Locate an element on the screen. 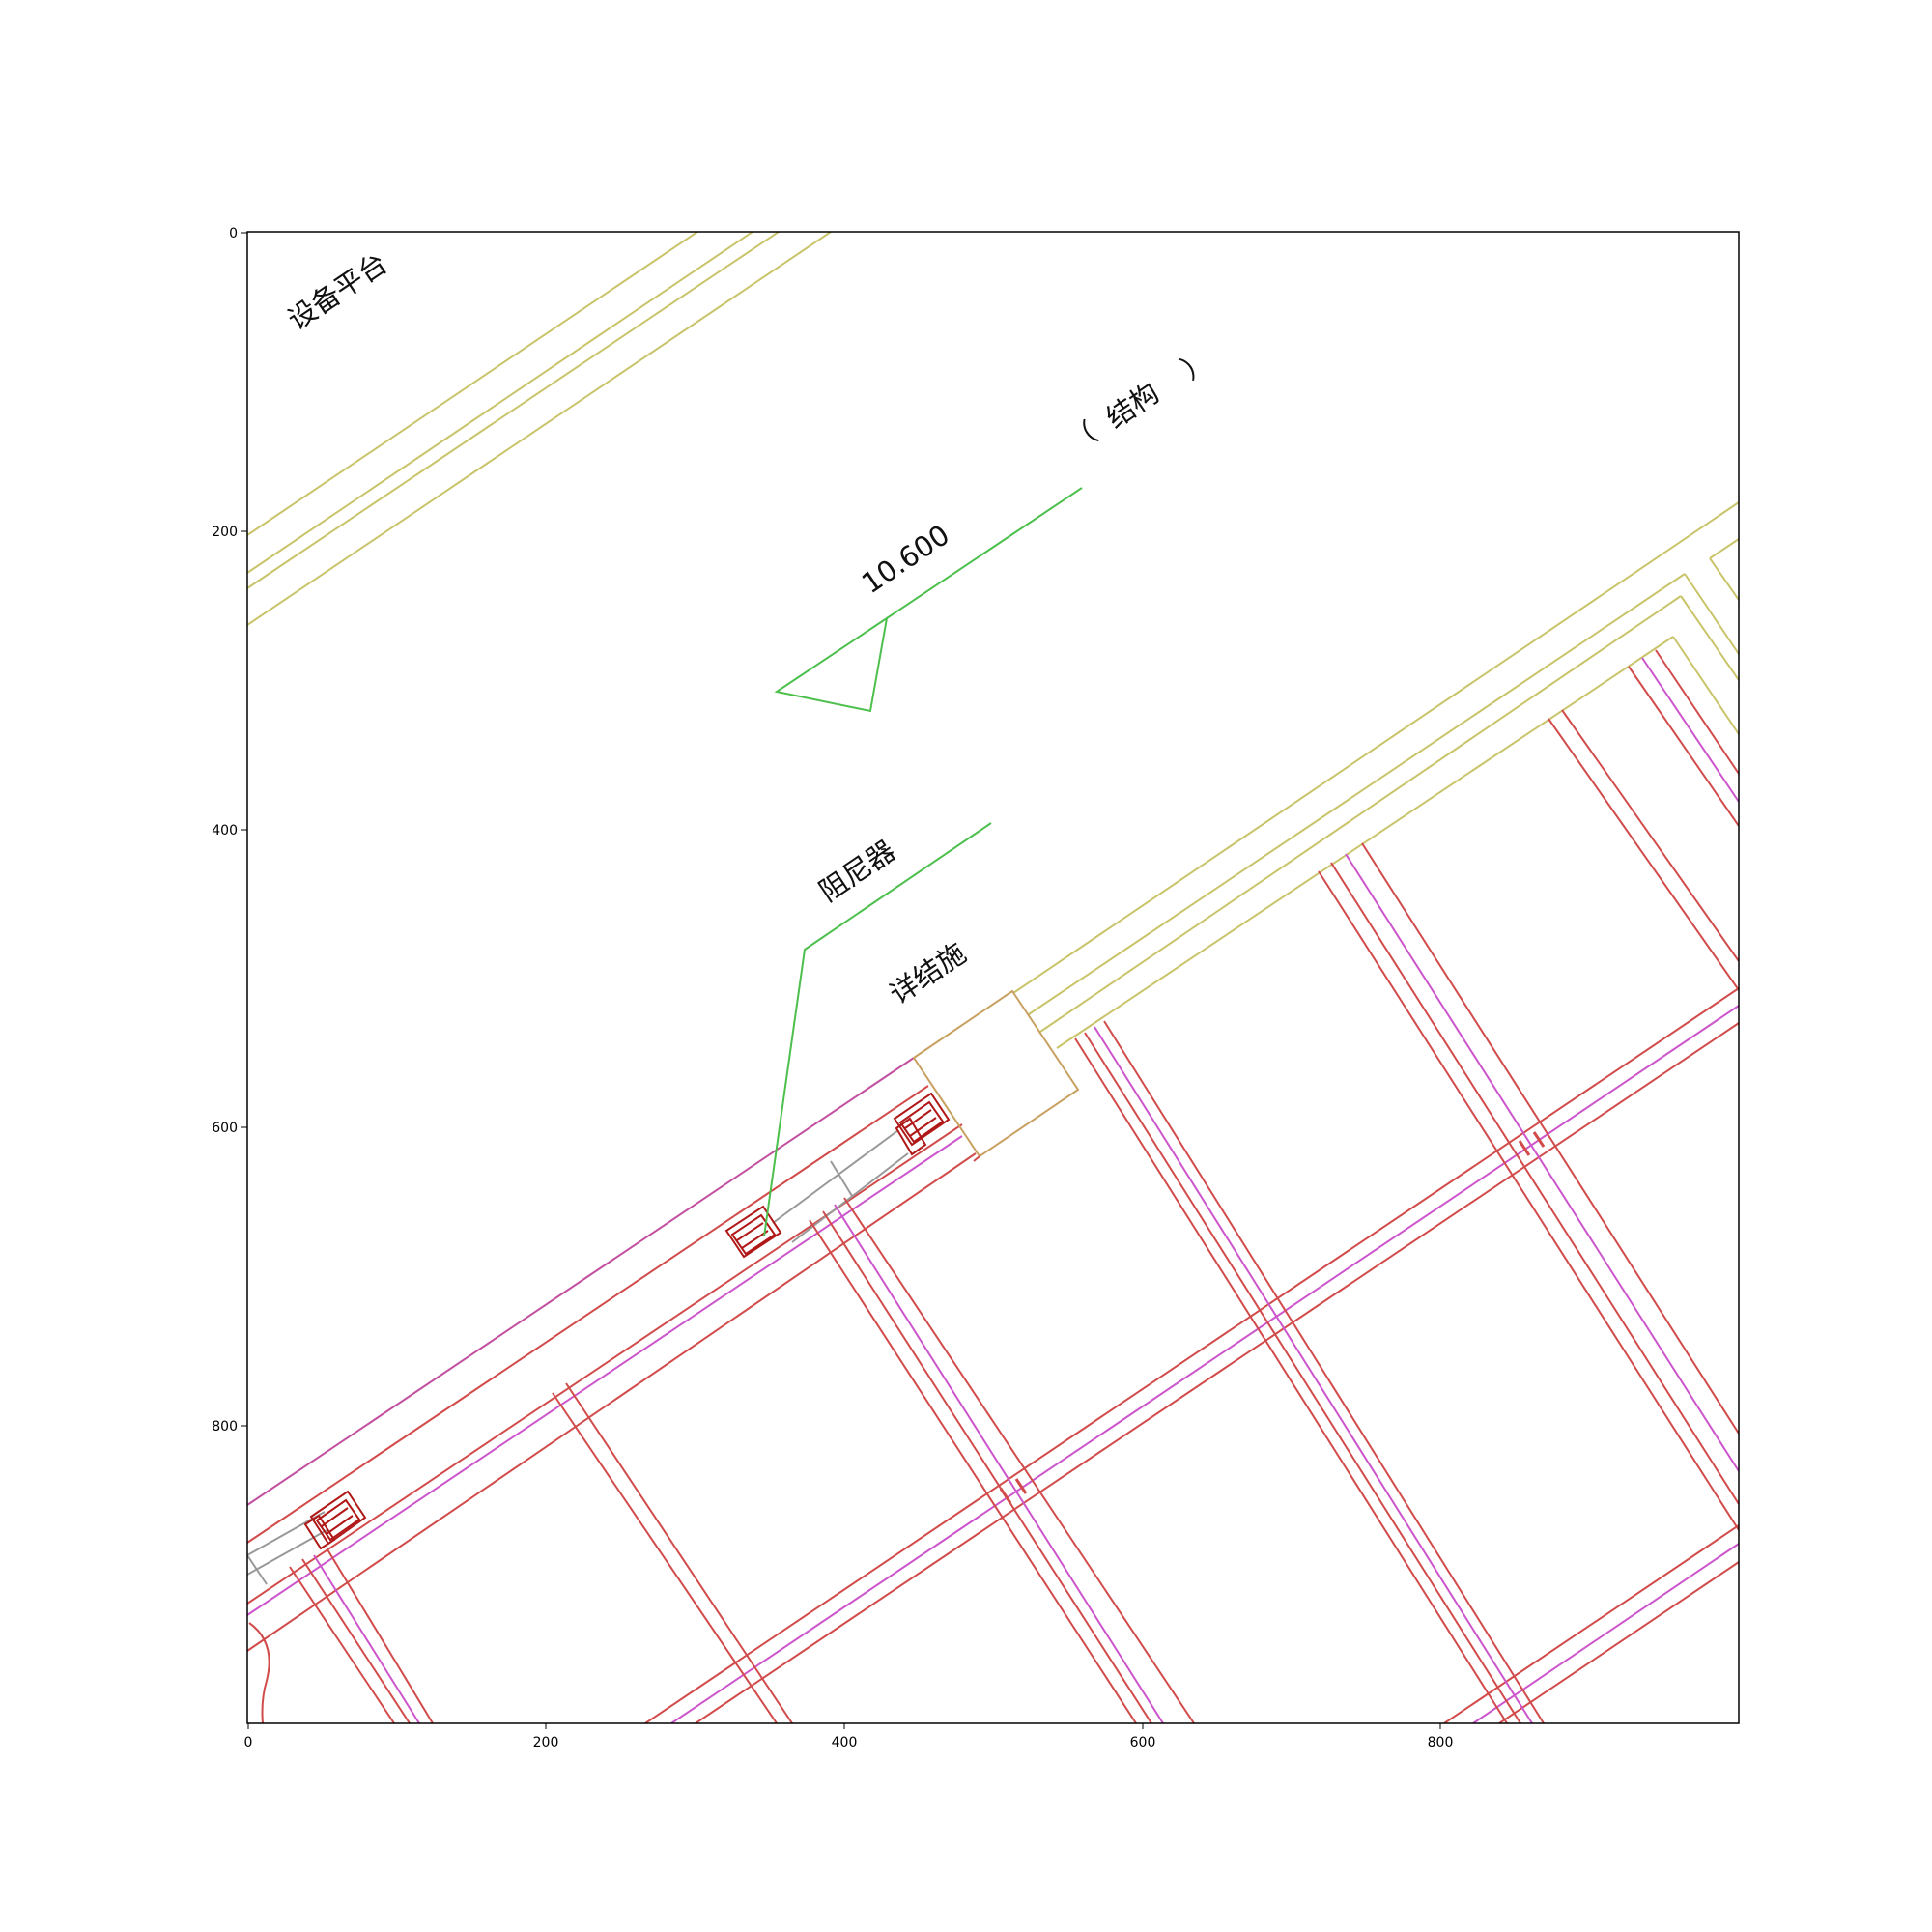 The height and width of the screenshot is (1932, 1932). y-axis is located at coordinates (244, 829).